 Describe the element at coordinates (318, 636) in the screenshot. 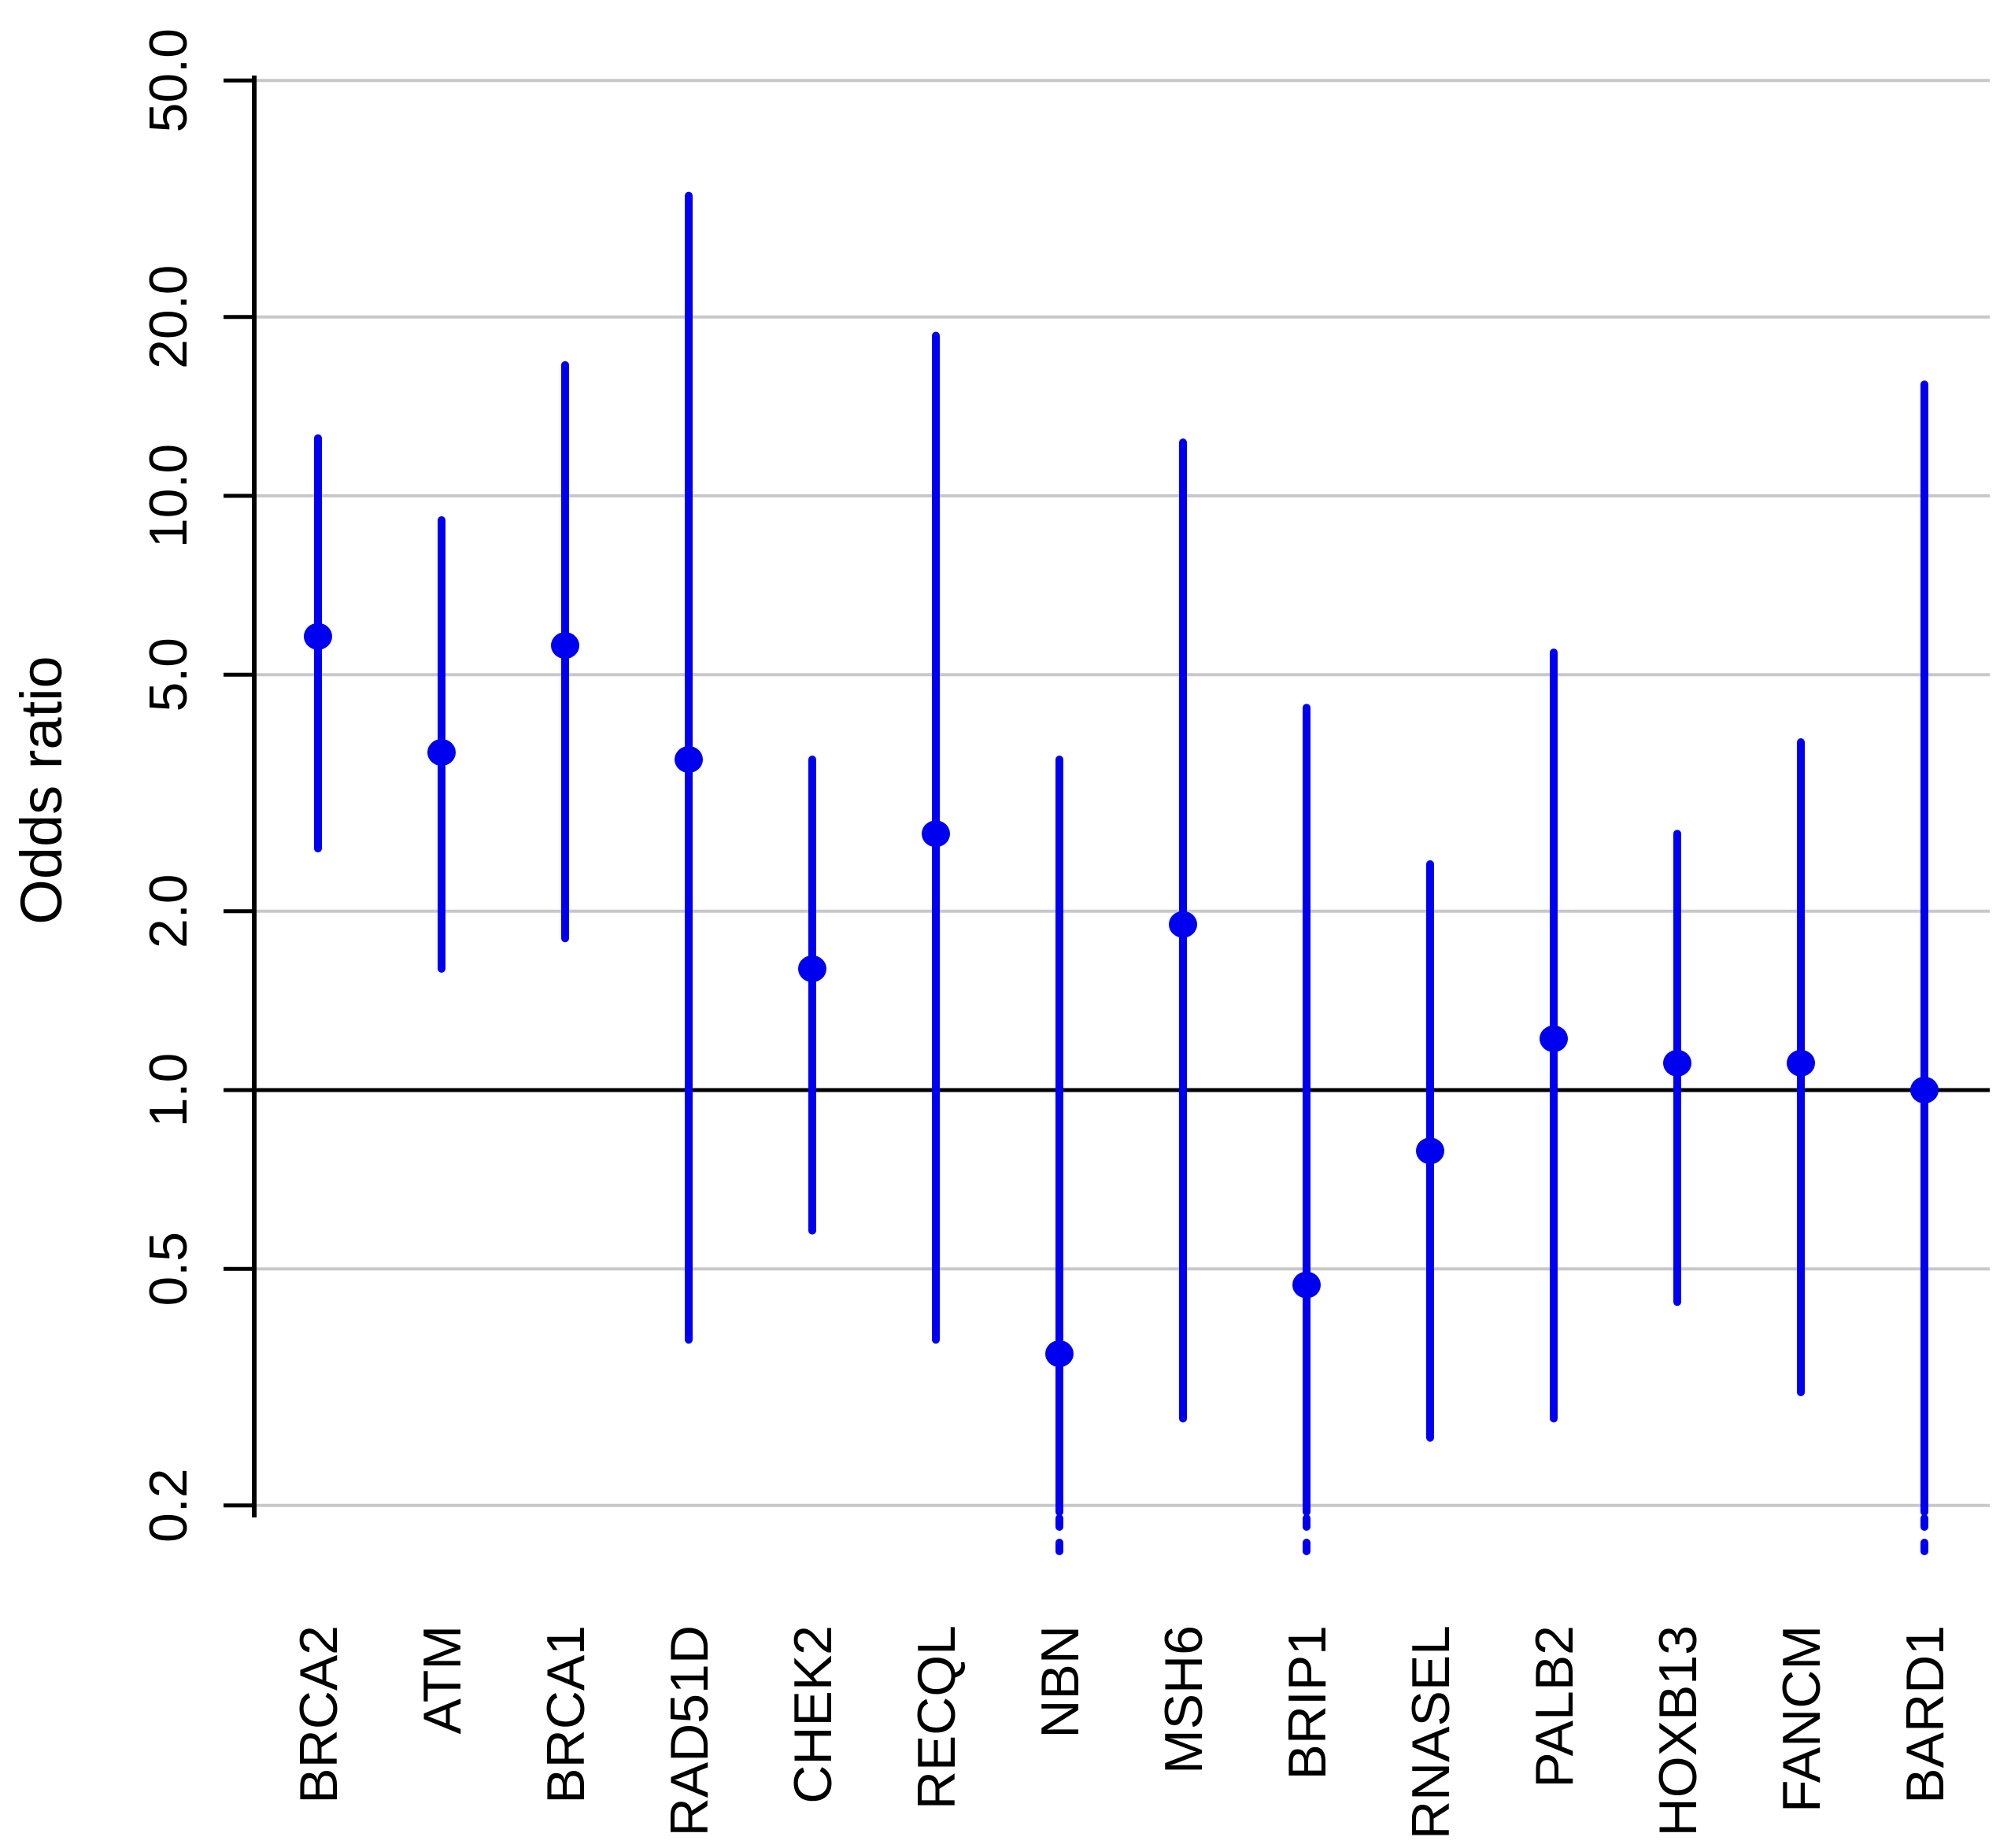

I see `or-point-BRCA2` at that location.